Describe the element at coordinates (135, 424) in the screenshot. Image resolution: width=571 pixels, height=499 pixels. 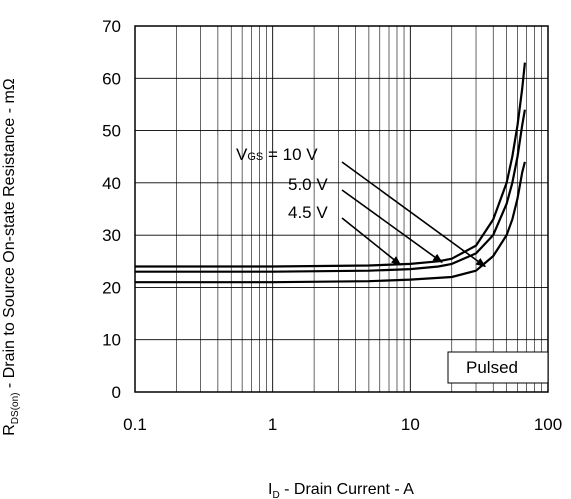
I see `x-tick-label: 0.1` at that location.